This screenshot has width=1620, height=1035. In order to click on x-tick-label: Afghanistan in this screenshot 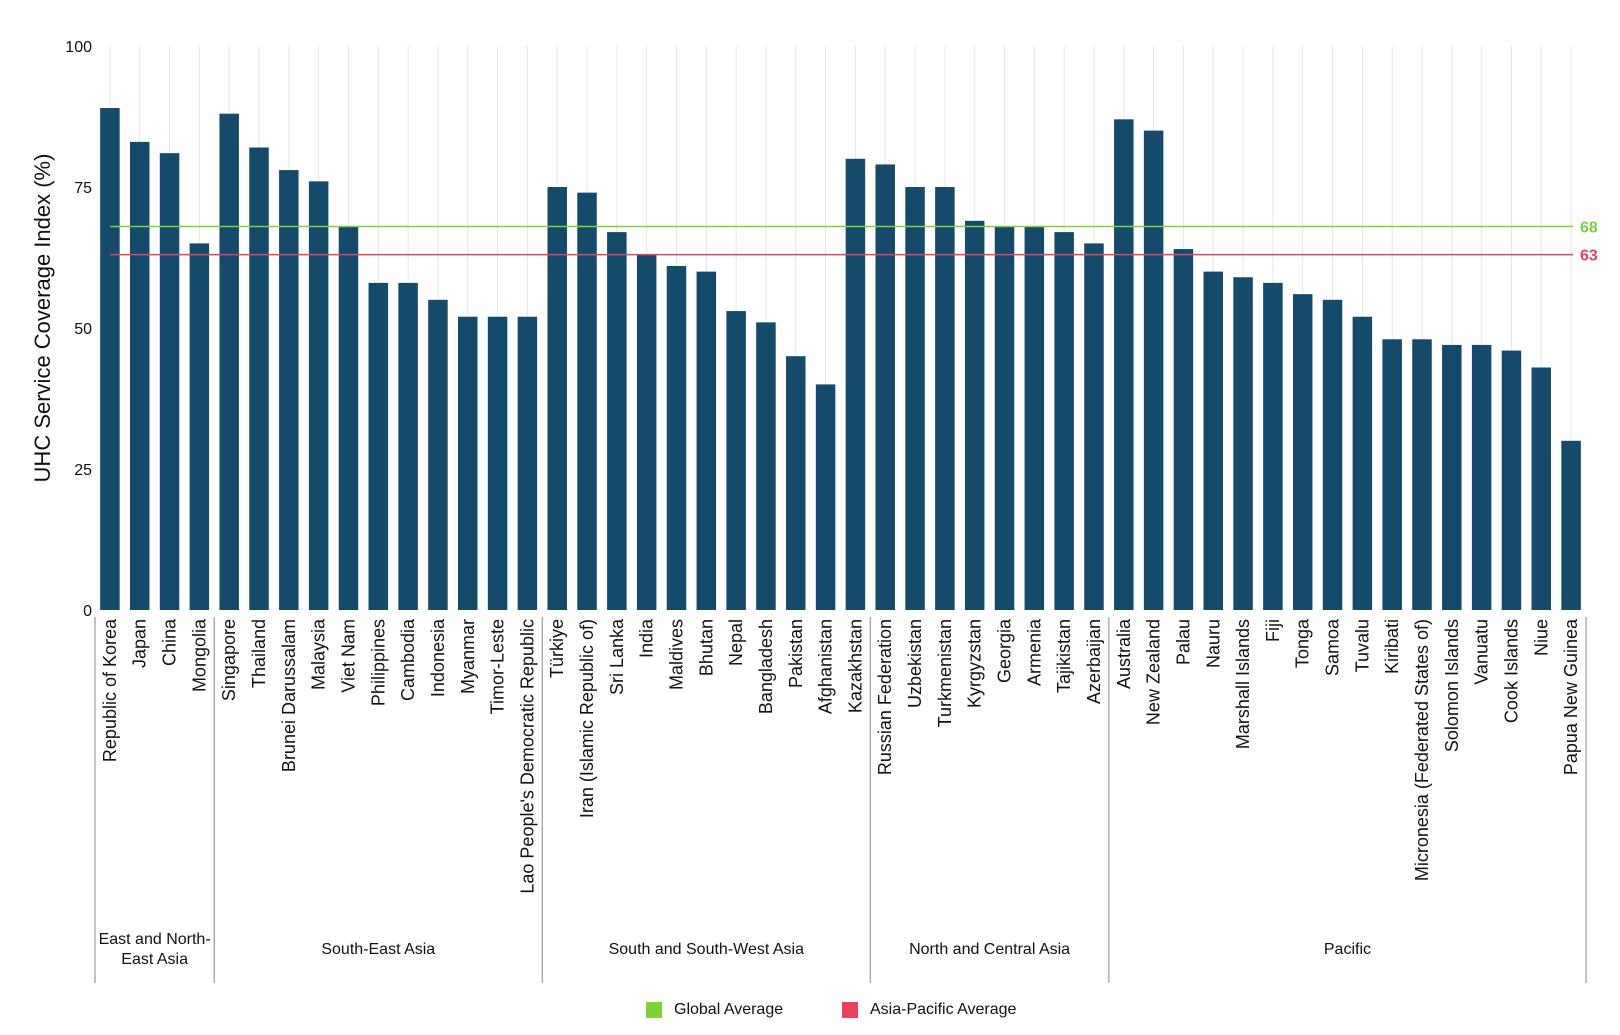, I will do `click(826, 666)`.